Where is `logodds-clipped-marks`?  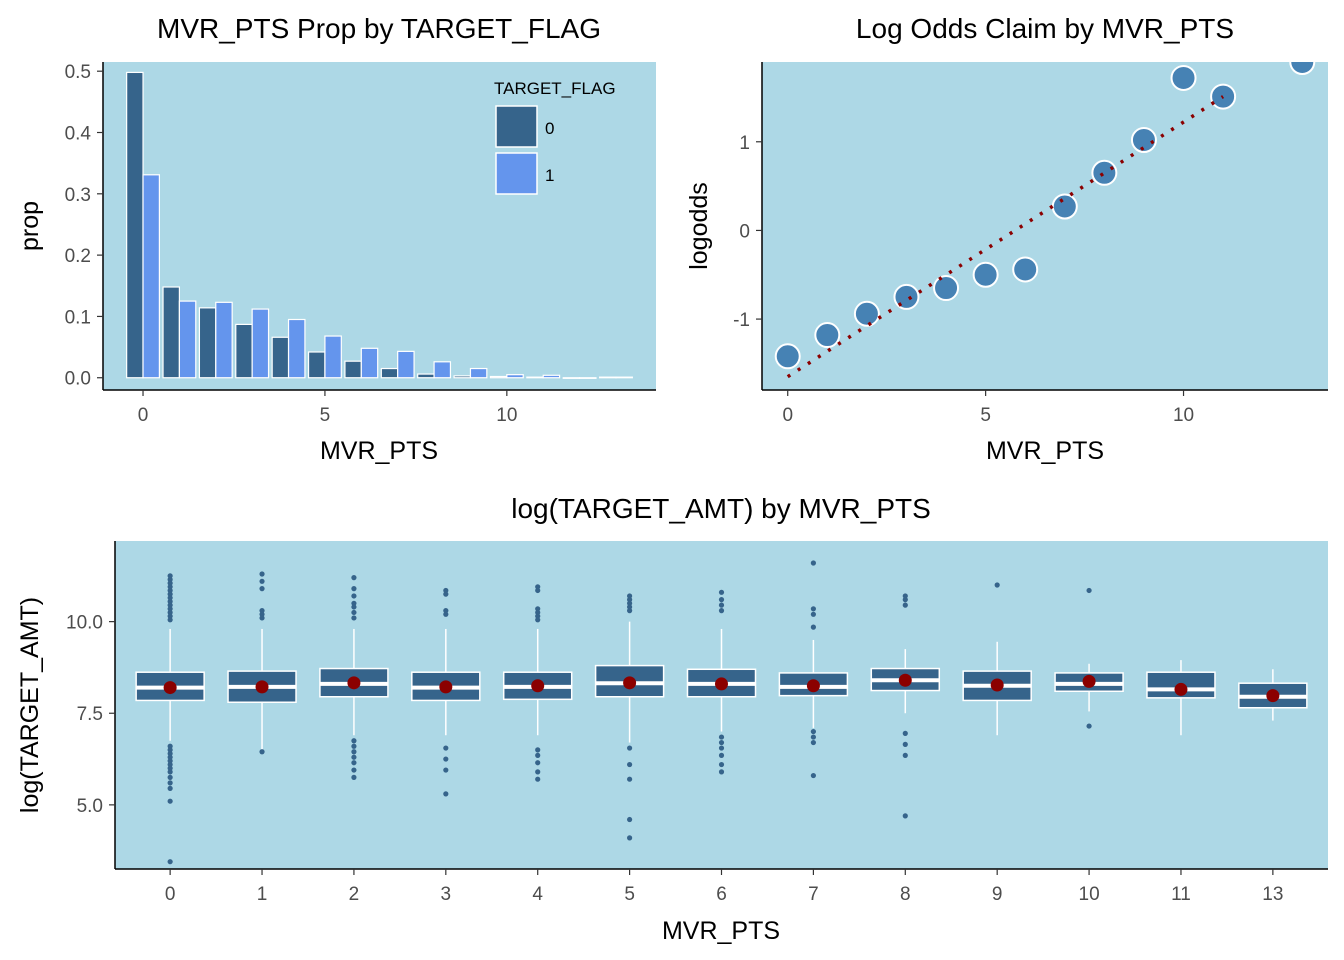
logodds-clipped-marks is located at coordinates (1045, 220).